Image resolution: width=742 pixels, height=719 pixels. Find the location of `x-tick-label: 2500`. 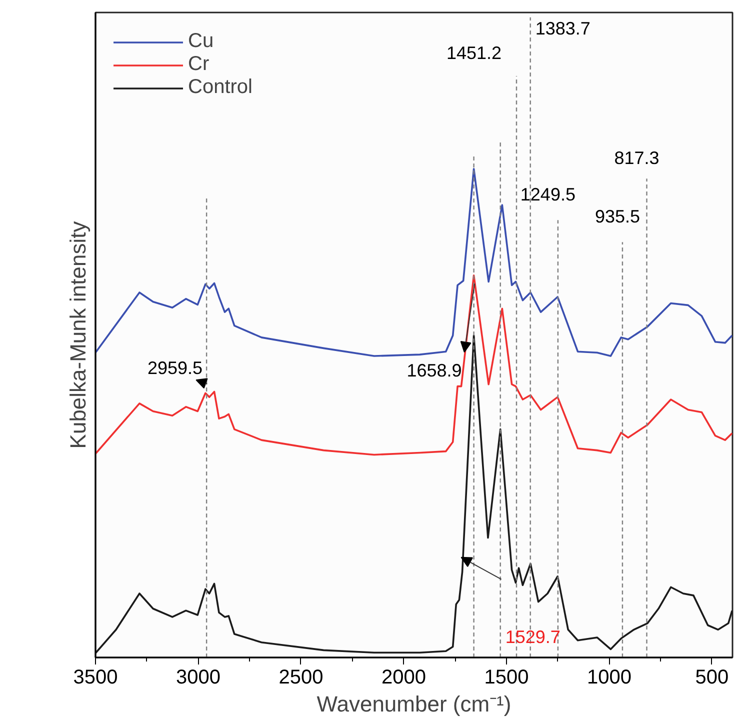

x-tick-label: 2500 is located at coordinates (301, 677).